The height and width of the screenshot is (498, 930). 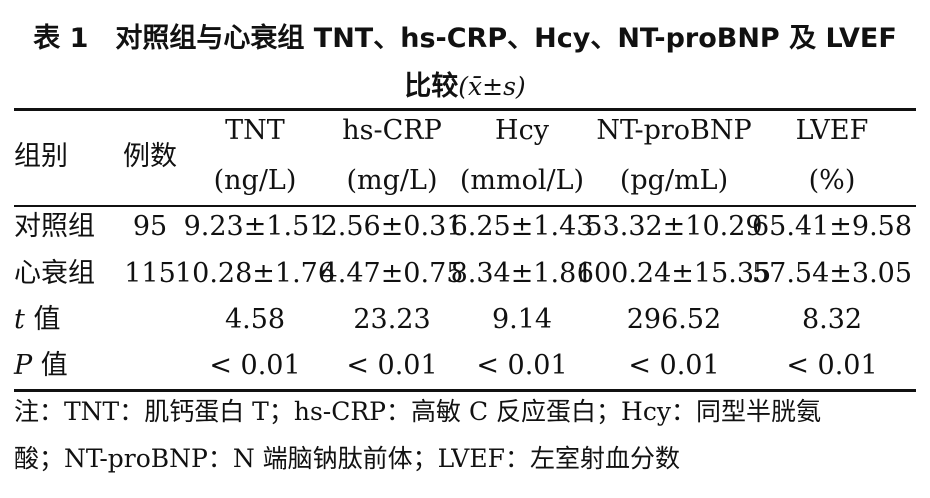 What do you see at coordinates (50, 365) in the screenshot?
I see `p-value-suffix: 值` at bounding box center [50, 365].